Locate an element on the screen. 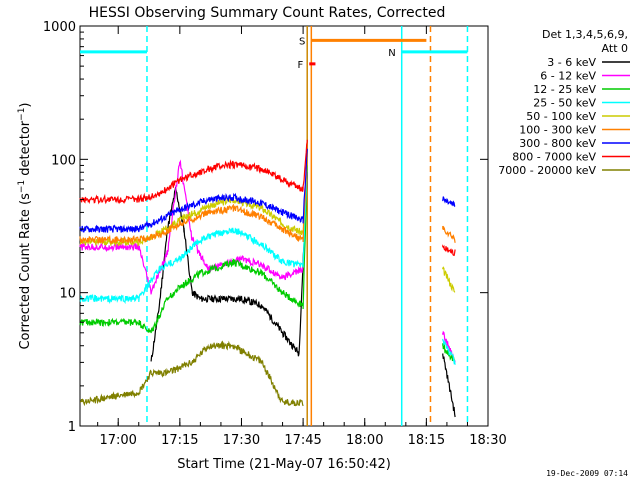 This screenshot has height=480, width=640. legend-label-7: 800 - 7000 keV is located at coordinates (554, 157).